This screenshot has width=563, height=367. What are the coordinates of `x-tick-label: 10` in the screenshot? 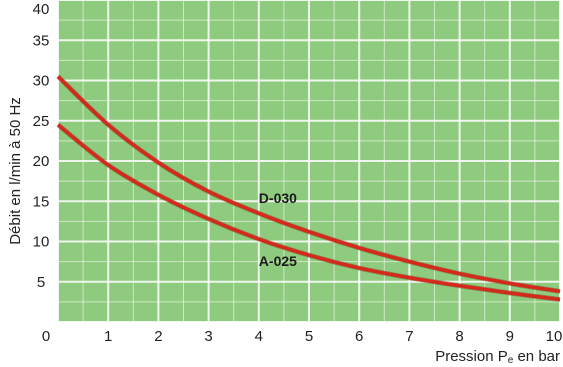 It's located at (554, 336).